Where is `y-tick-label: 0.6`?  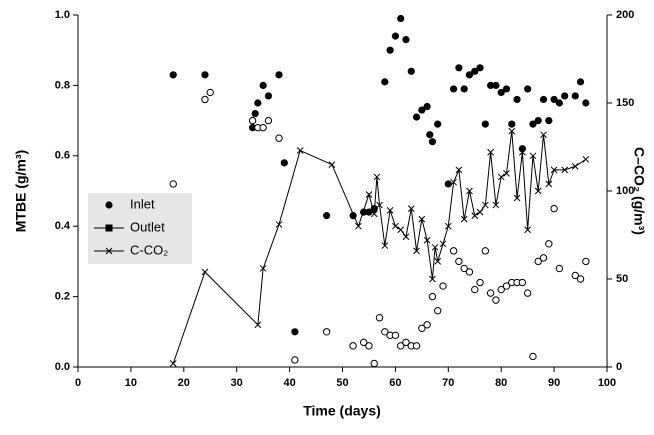
y-tick-label: 0.6 is located at coordinates (62, 156).